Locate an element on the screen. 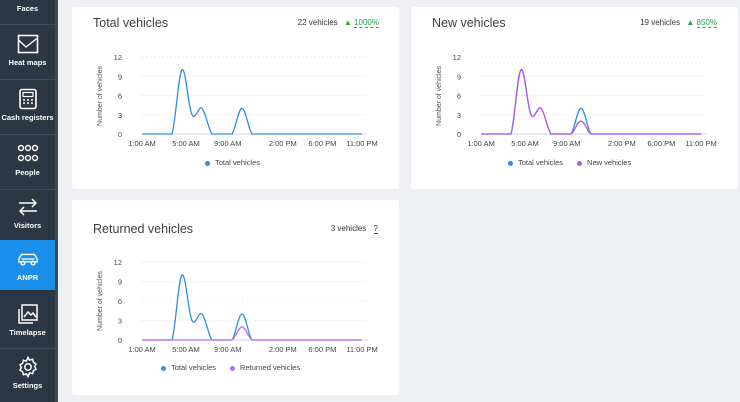 The height and width of the screenshot is (402, 740). help-icon: ? is located at coordinates (375, 229).